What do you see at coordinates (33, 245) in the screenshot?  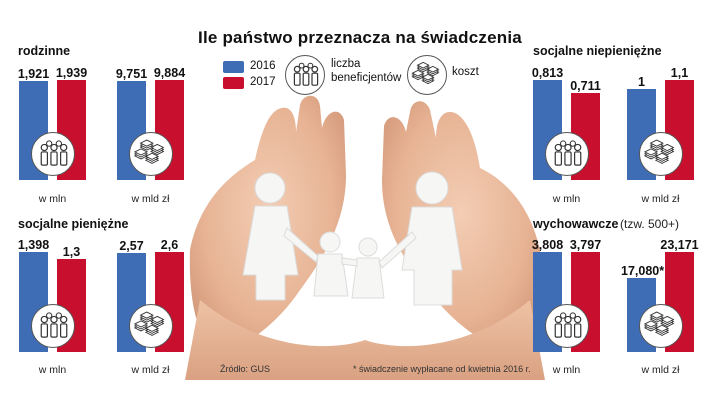 I see `value-label-chart2-2016: 1,398` at bounding box center [33, 245].